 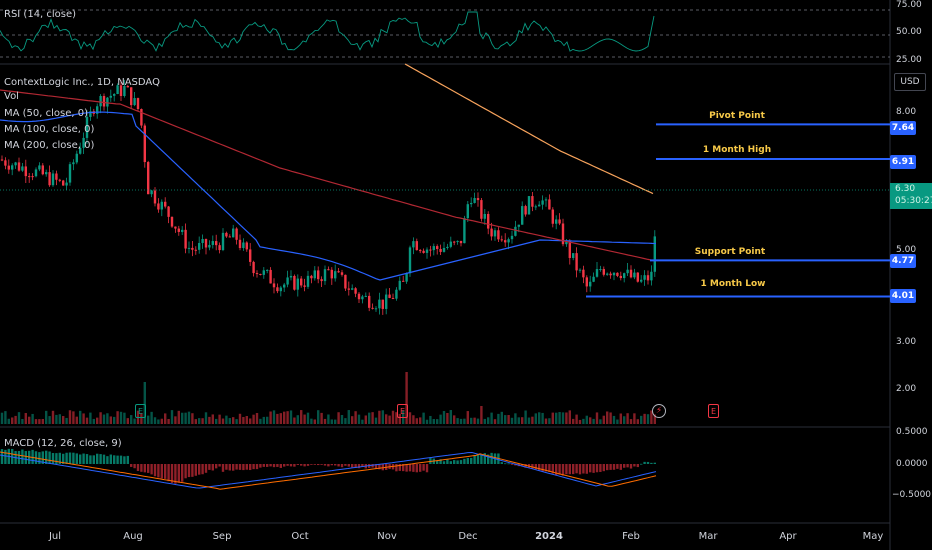 I want to click on rsi-label: RSI (14, close), so click(x=40, y=14).